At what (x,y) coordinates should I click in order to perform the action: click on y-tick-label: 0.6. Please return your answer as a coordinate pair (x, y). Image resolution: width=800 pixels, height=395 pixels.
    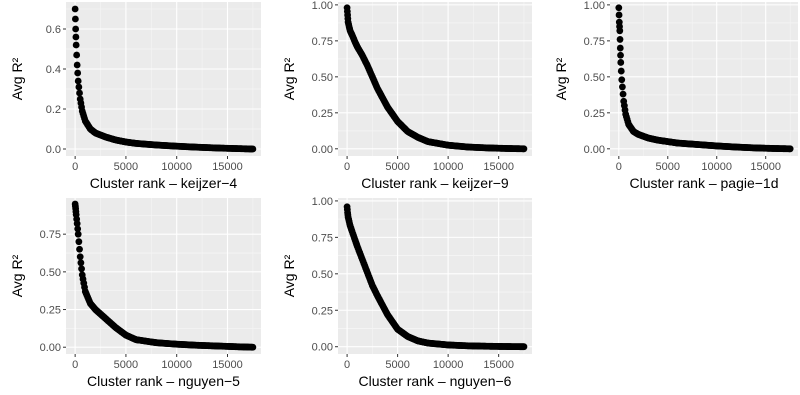
    Looking at the image, I should click on (53, 30).